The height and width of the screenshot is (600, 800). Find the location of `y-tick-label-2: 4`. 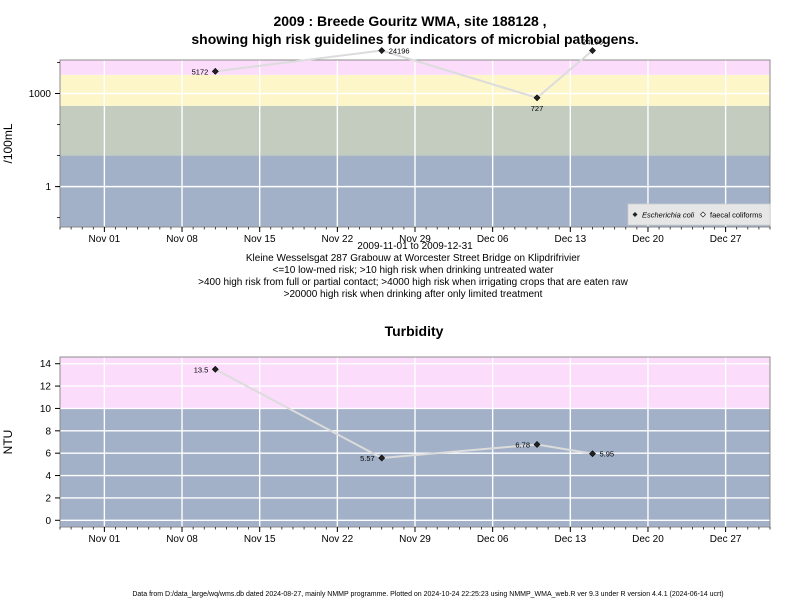

y-tick-label-2: 4 is located at coordinates (48, 476).